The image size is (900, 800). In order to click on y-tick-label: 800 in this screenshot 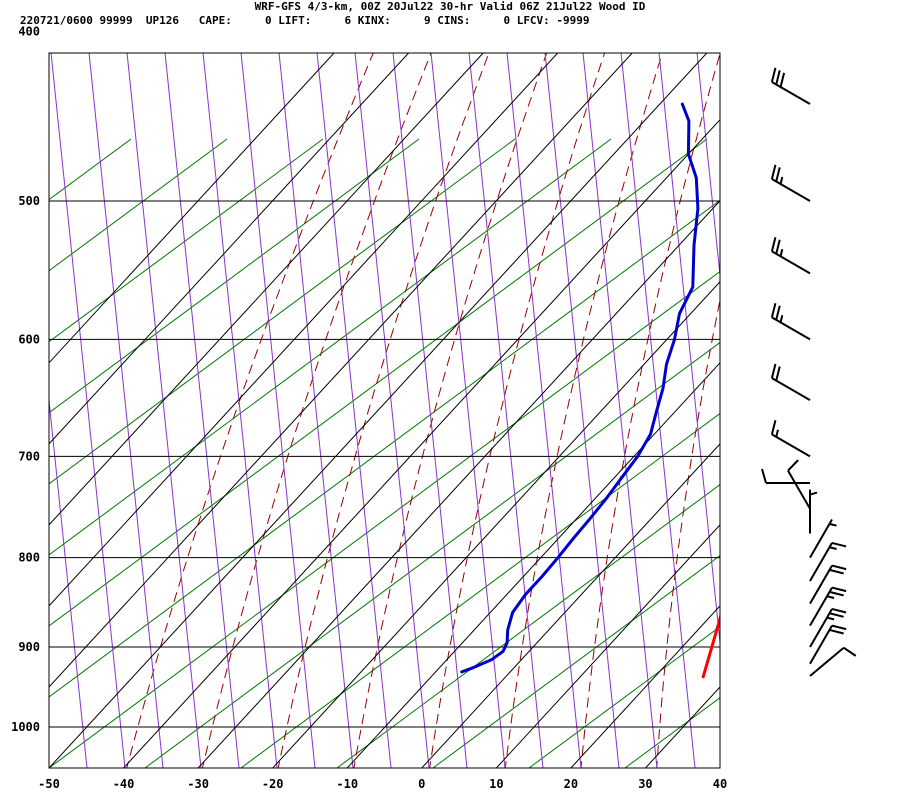, I will do `click(29, 558)`.